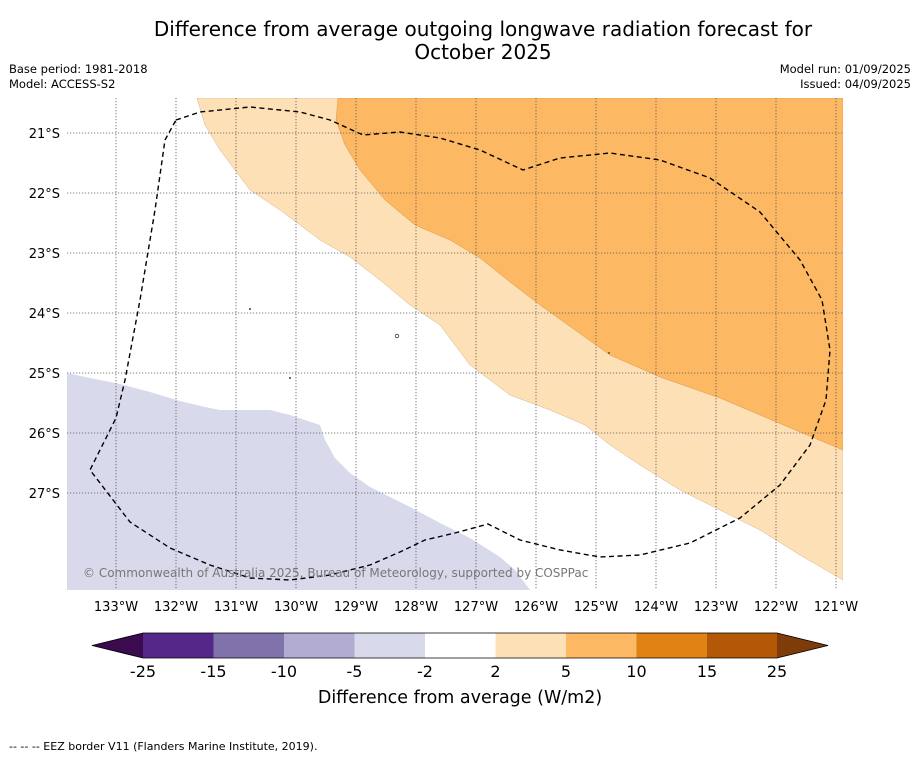  I want to click on lat-label: 22°S, so click(44, 194).